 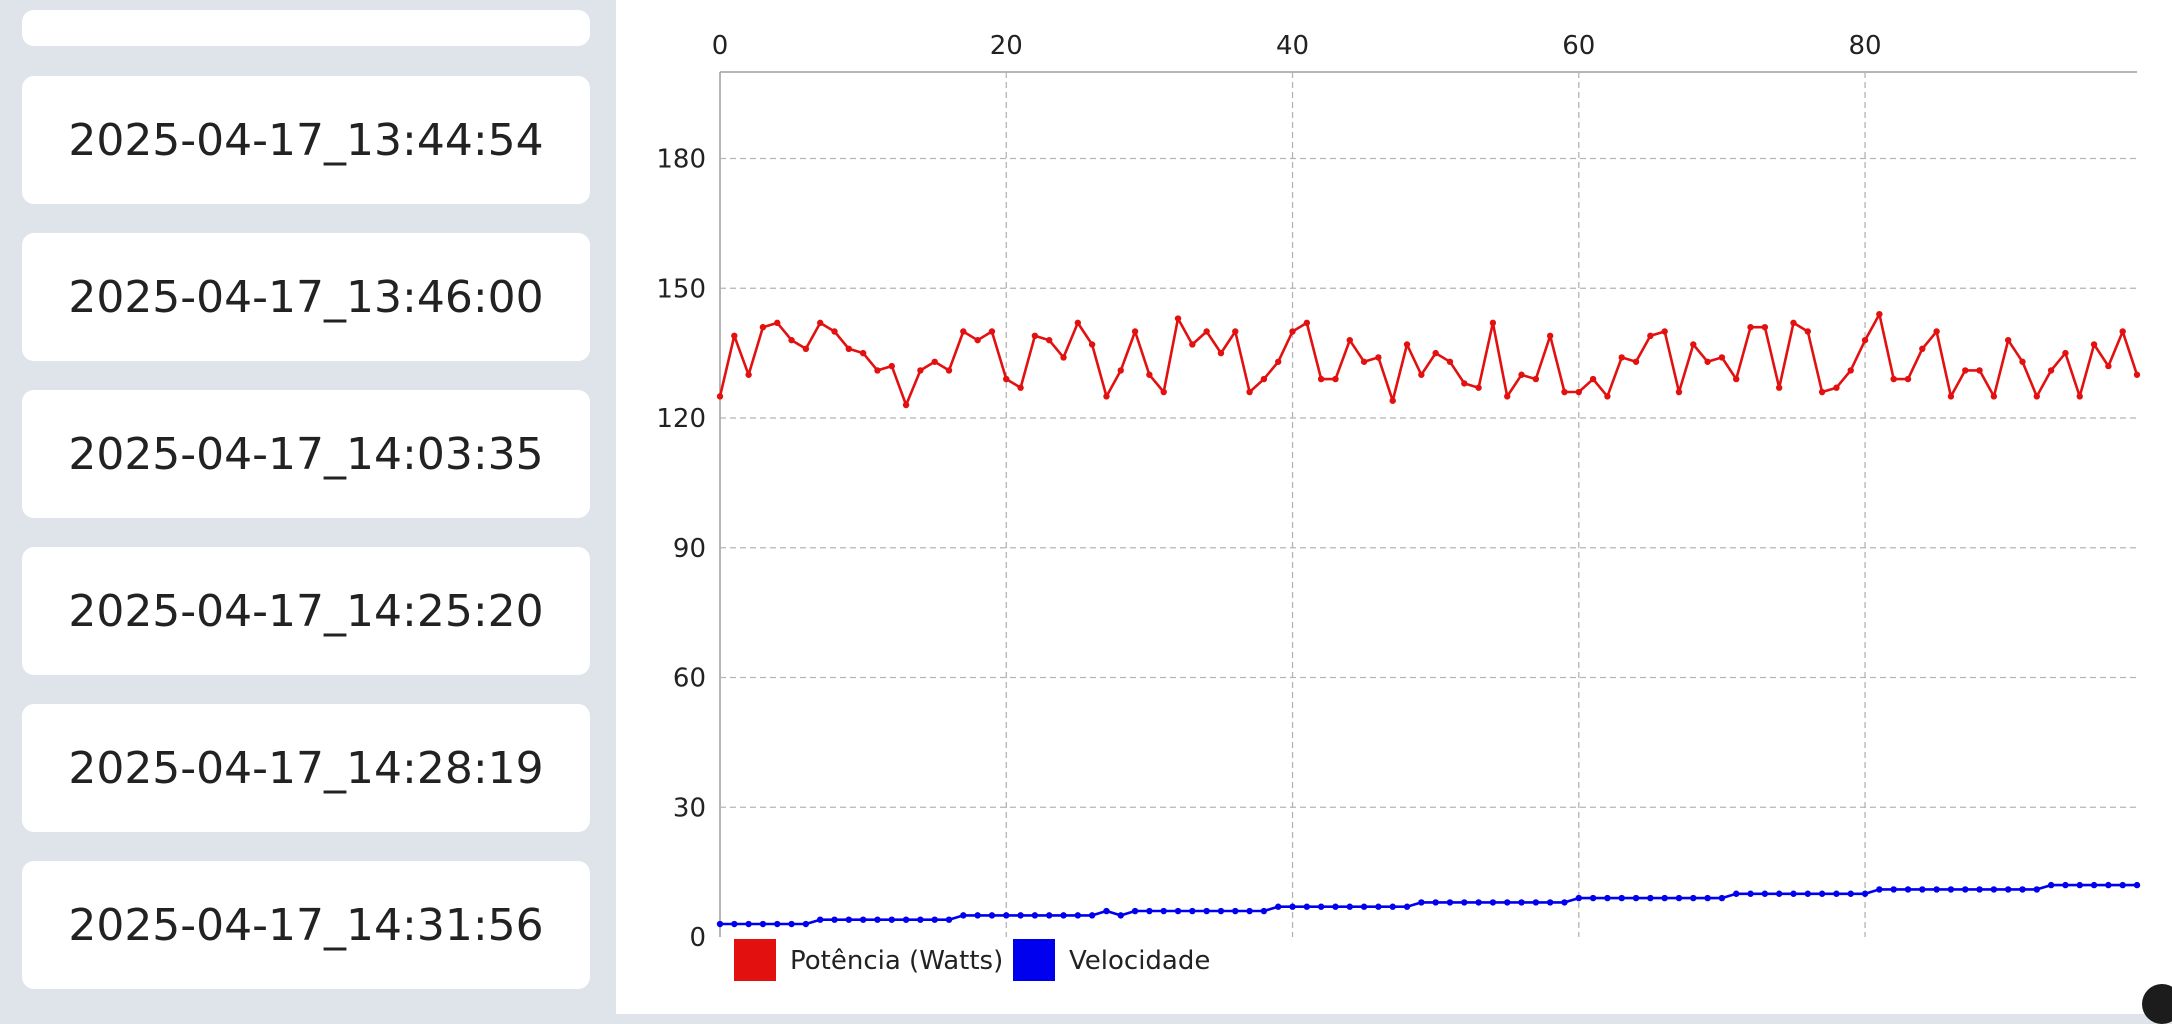 I want to click on session-item: 2025-04-17_14:28:19, so click(x=306, y=768).